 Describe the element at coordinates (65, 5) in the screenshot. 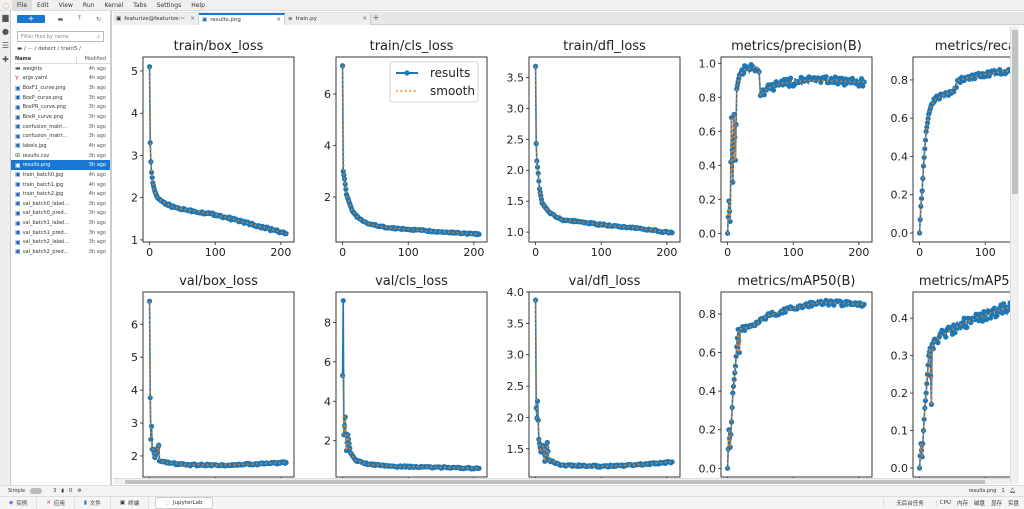

I see `menu-view: View` at that location.